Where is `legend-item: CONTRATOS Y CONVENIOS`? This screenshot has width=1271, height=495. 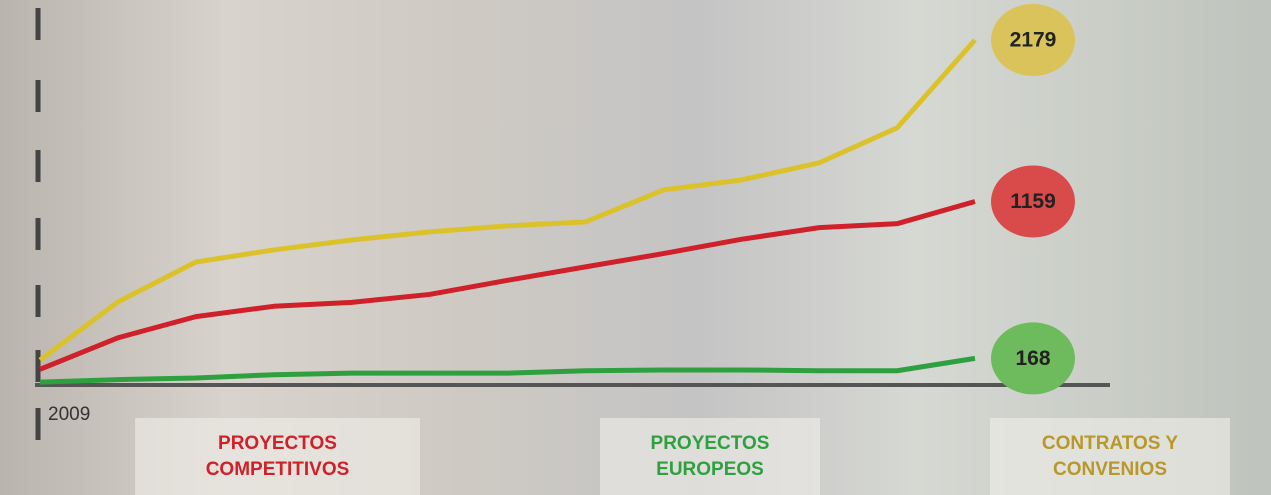
legend-item: CONTRATOS Y CONVENIOS is located at coordinates (1110, 456).